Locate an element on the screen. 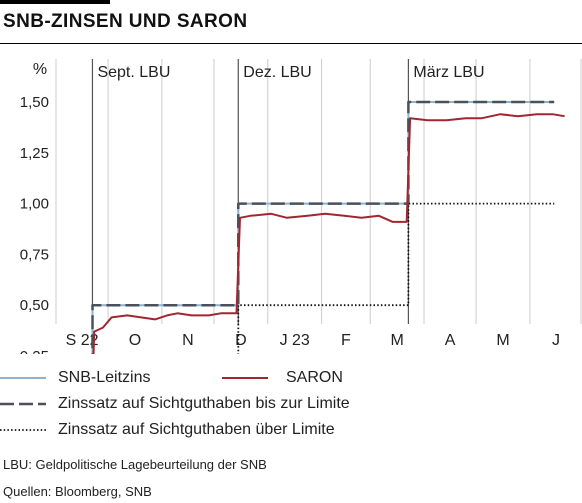 Image resolution: width=582 pixels, height=503 pixels. event-label: Dez. LBU is located at coordinates (277, 72).